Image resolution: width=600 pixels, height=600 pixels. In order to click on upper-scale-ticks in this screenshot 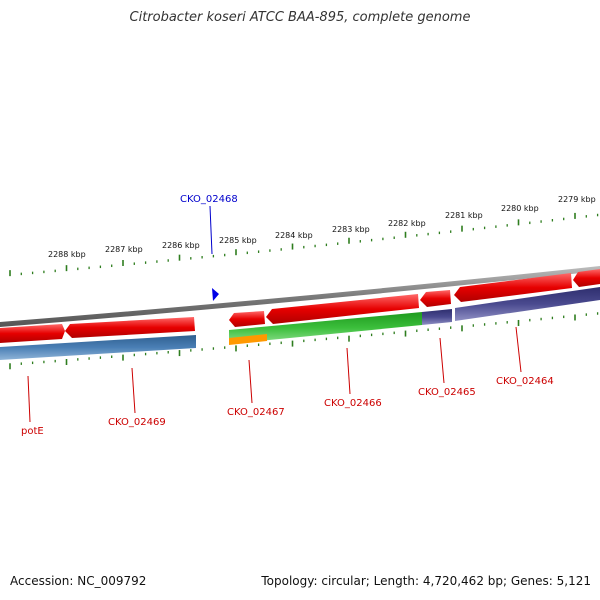, I will do `click(304, 244)`.